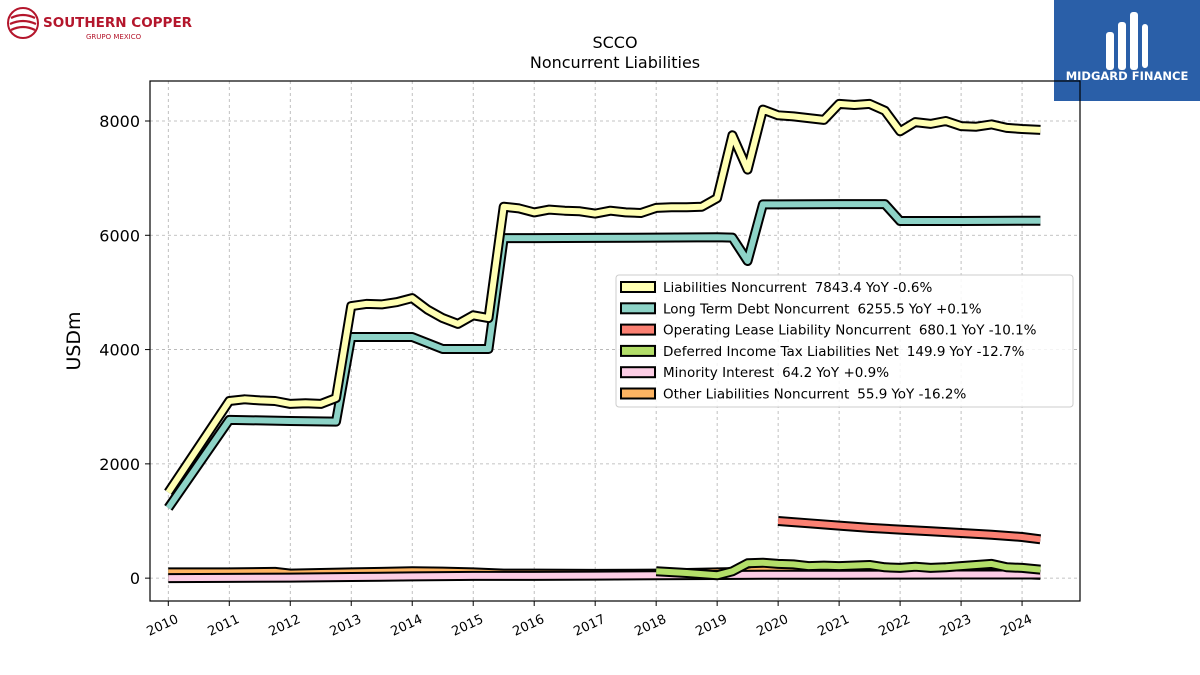 Image resolution: width=1200 pixels, height=675 pixels. I want to click on x-tick-label: 2023, so click(955, 626).